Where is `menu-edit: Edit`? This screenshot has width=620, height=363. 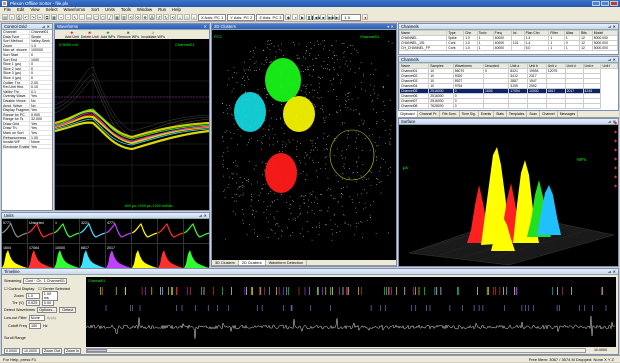 menu-edit: Edit is located at coordinates (20, 9).